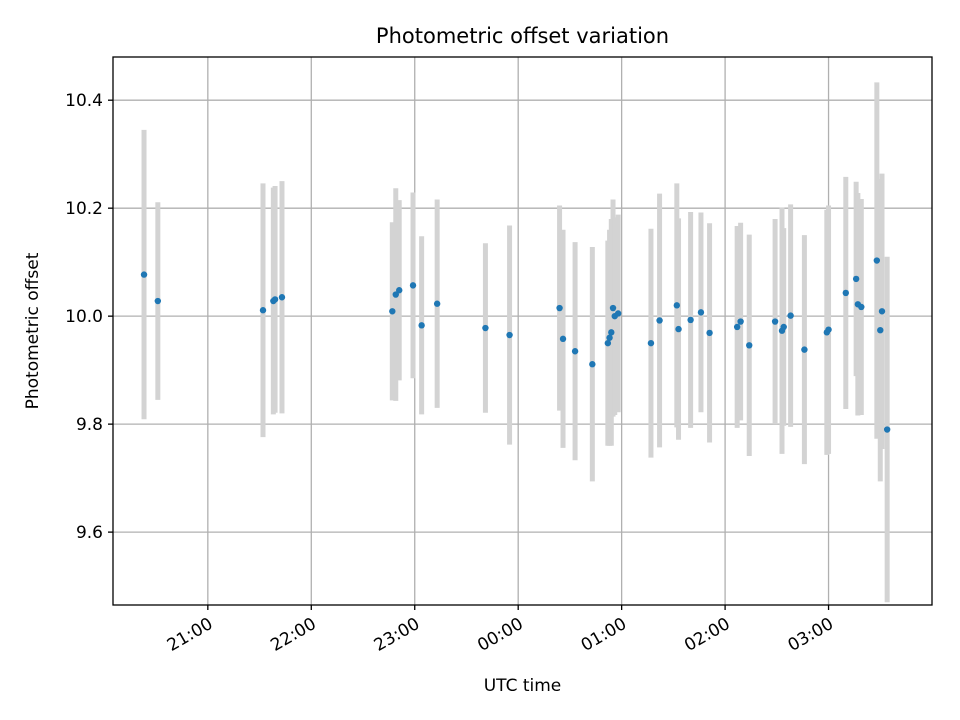  What do you see at coordinates (84, 101) in the screenshot?
I see `y-tick-label: 10.4` at bounding box center [84, 101].